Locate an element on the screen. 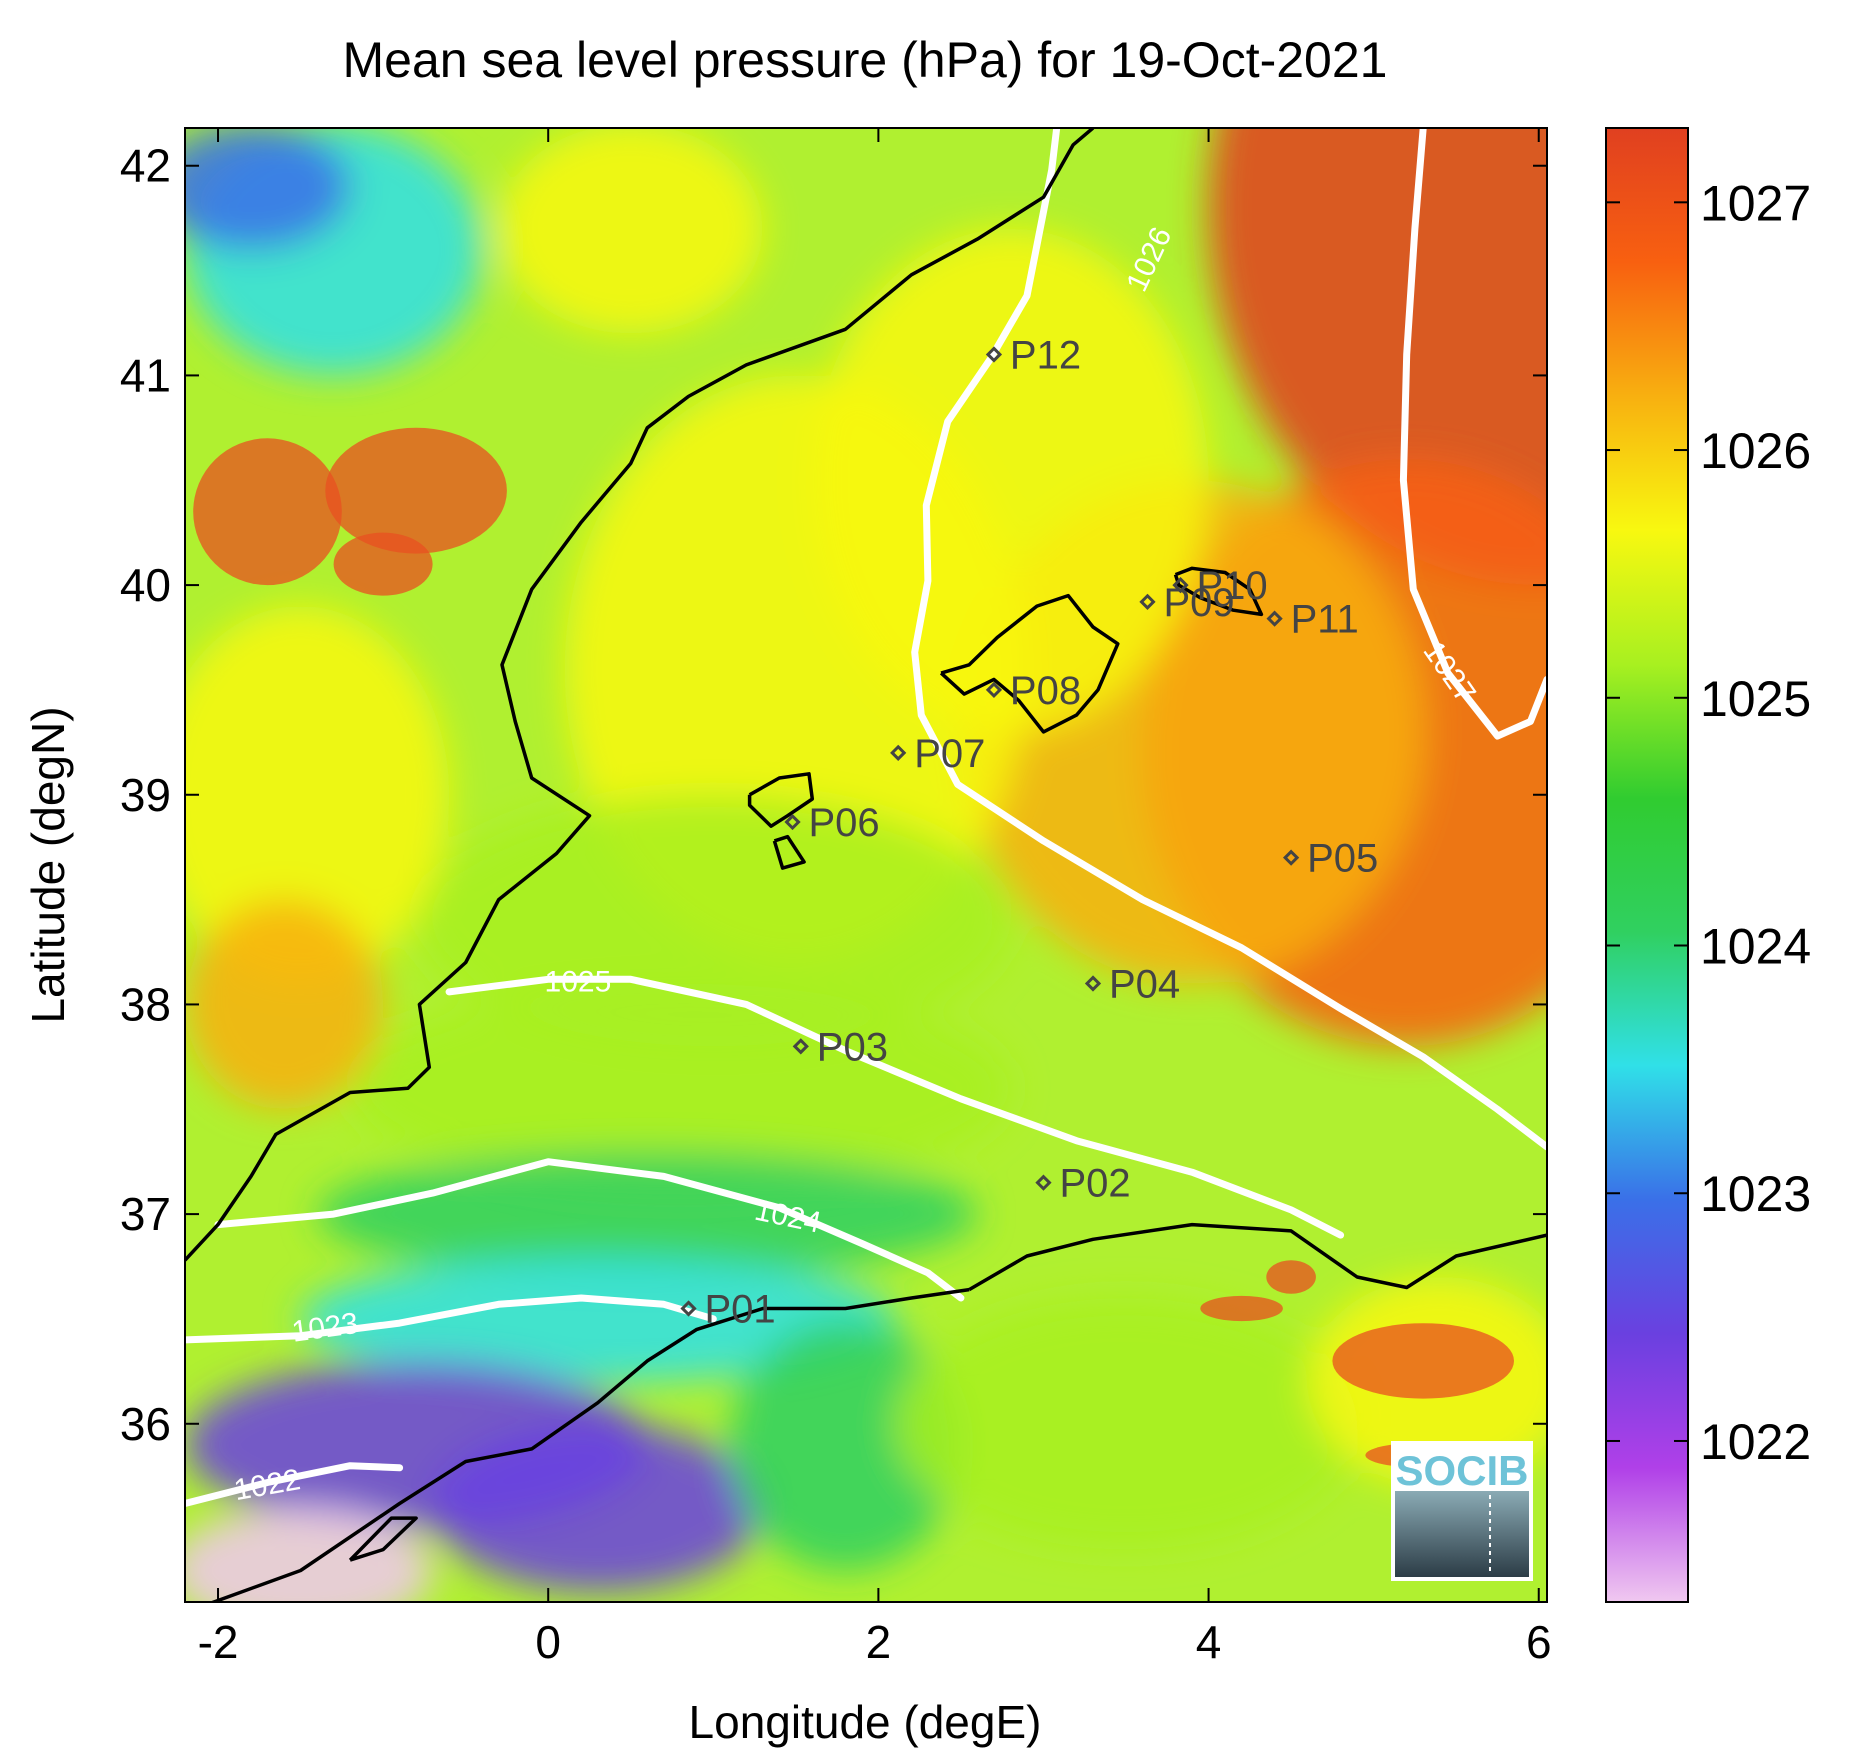  station-label-p10: P10 is located at coordinates (1232, 586).